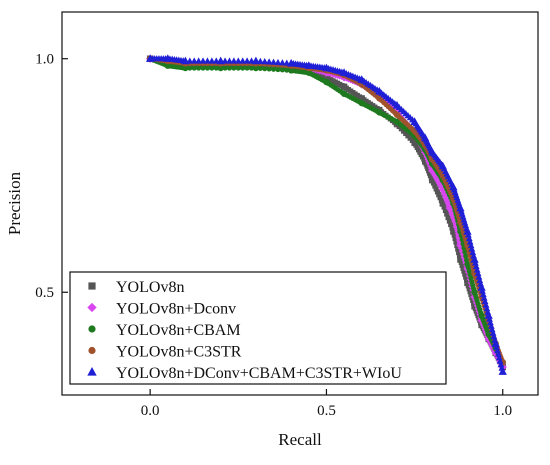 This screenshot has height=465, width=550. Describe the element at coordinates (176, 309) in the screenshot. I see `legend-entry: YOLOv8n+Dconv` at that location.